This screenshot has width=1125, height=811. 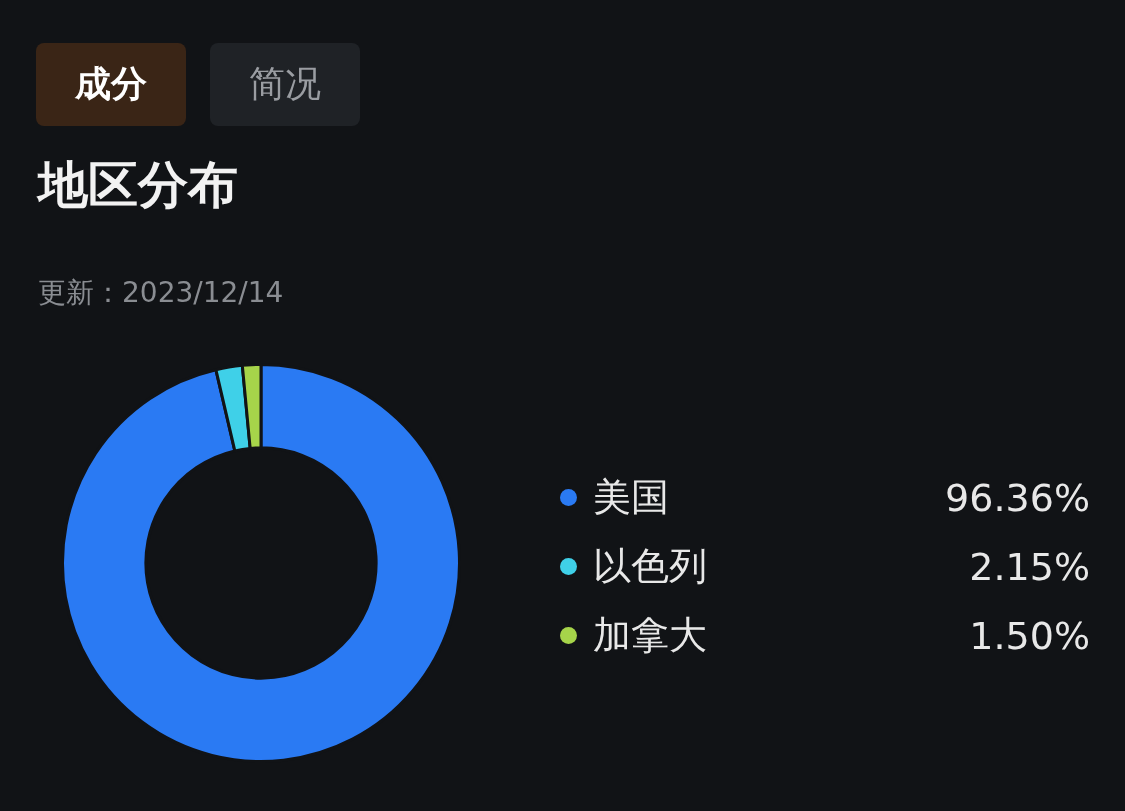 What do you see at coordinates (1029, 566) in the screenshot?
I see `data-label: 2.15%` at bounding box center [1029, 566].